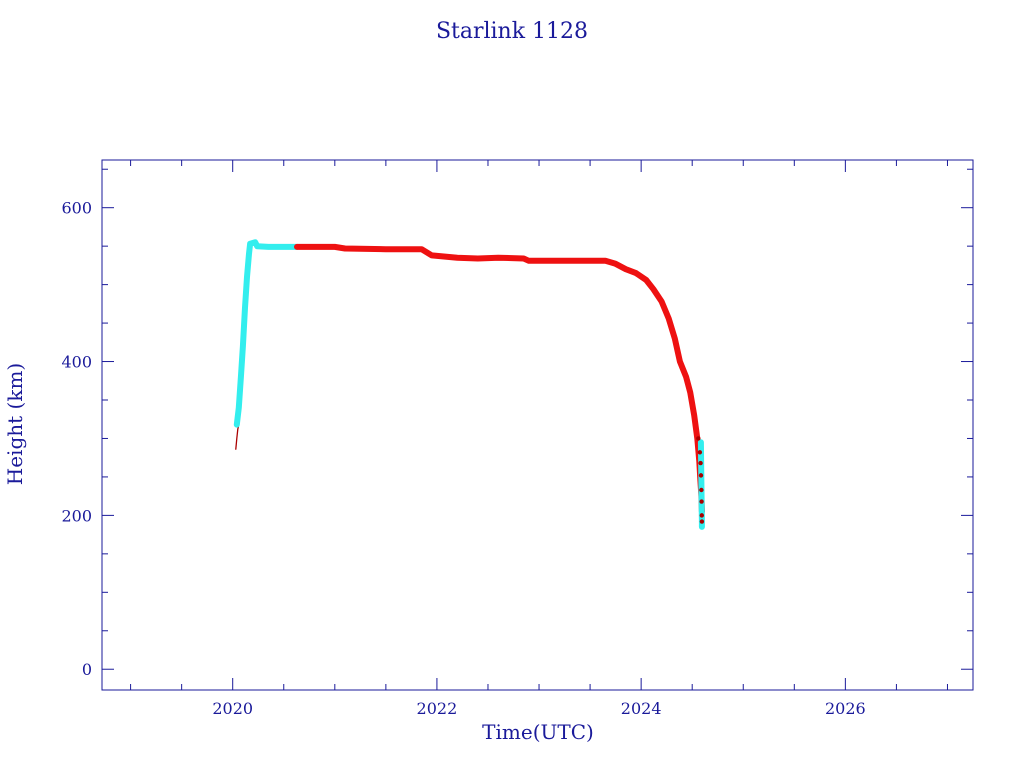 This screenshot has width=1024, height=768. Describe the element at coordinates (87, 669) in the screenshot. I see `y-tick-label: 0` at that location.